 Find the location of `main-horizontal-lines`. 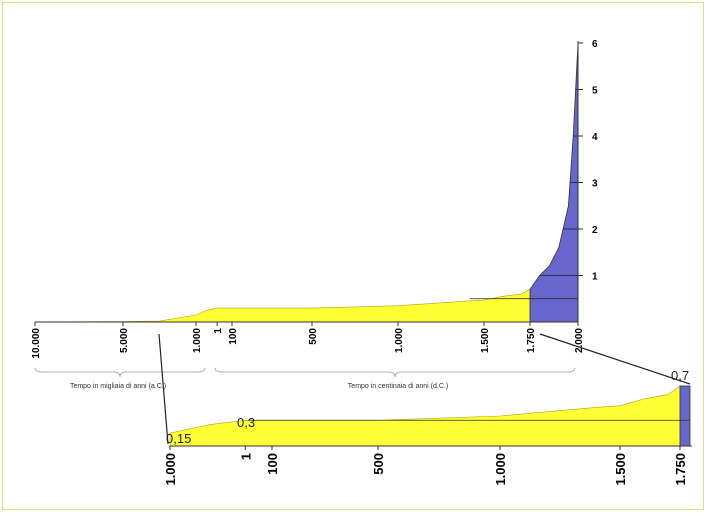

main-horizontal-lines is located at coordinates (524, 194).